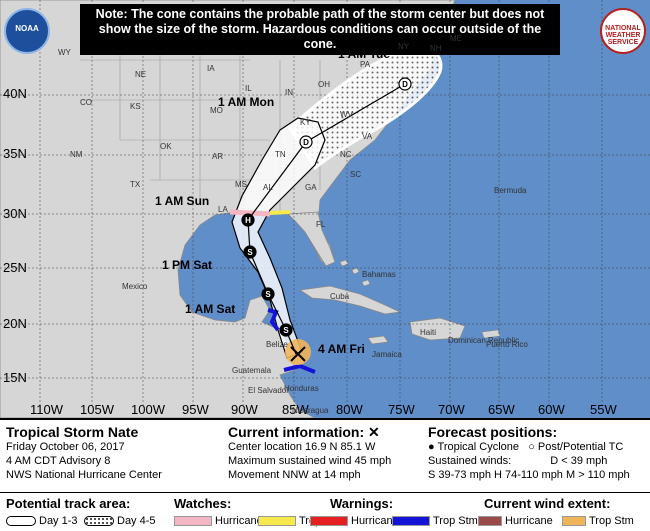 The height and width of the screenshot is (531, 650). Describe the element at coordinates (349, 409) in the screenshot. I see `lon-label: 80W` at that location.